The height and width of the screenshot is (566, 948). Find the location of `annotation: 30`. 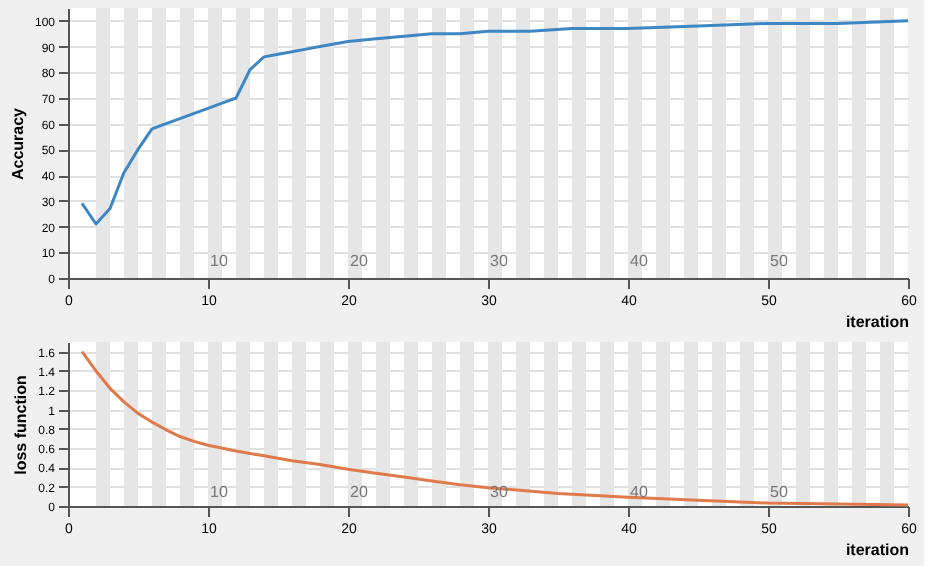

annotation: 30 is located at coordinates (499, 261).